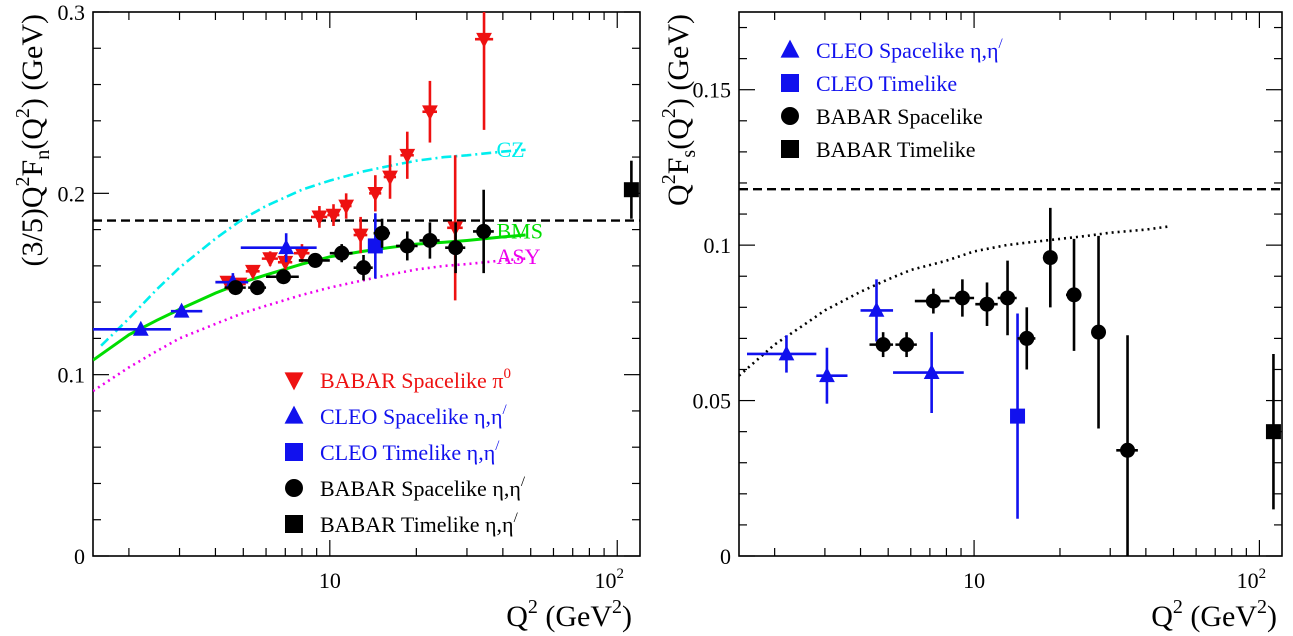 The image size is (1293, 636). I want to click on legend-label: BABAR Spacelike π0, so click(415, 379).